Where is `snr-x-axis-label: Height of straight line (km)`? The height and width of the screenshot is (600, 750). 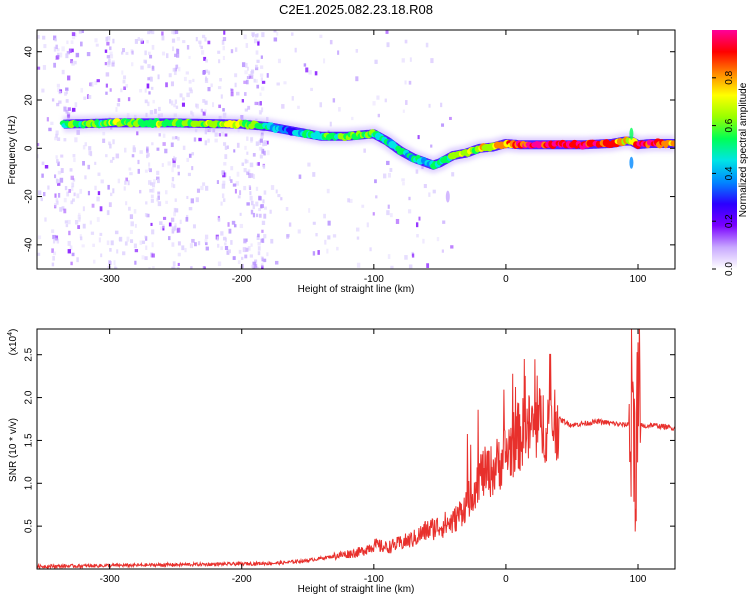
snr-x-axis-label: Height of straight line (km) is located at coordinates (356, 589).